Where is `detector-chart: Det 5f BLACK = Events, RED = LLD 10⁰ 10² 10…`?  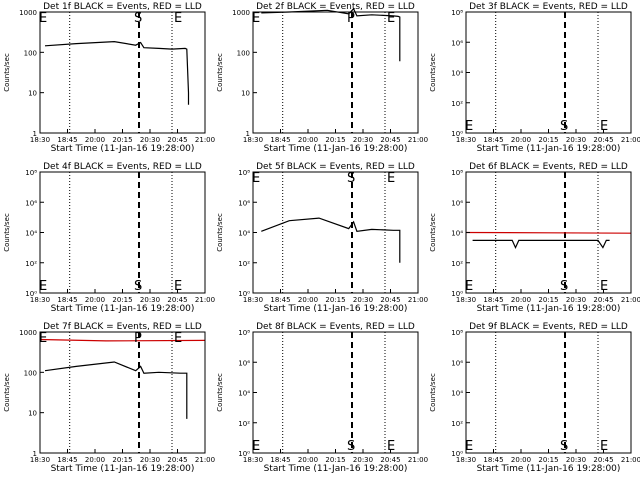 detector-chart: Det 5f BLACK = Events, RED = LLD 10⁰ 10² 10… is located at coordinates (322, 238).